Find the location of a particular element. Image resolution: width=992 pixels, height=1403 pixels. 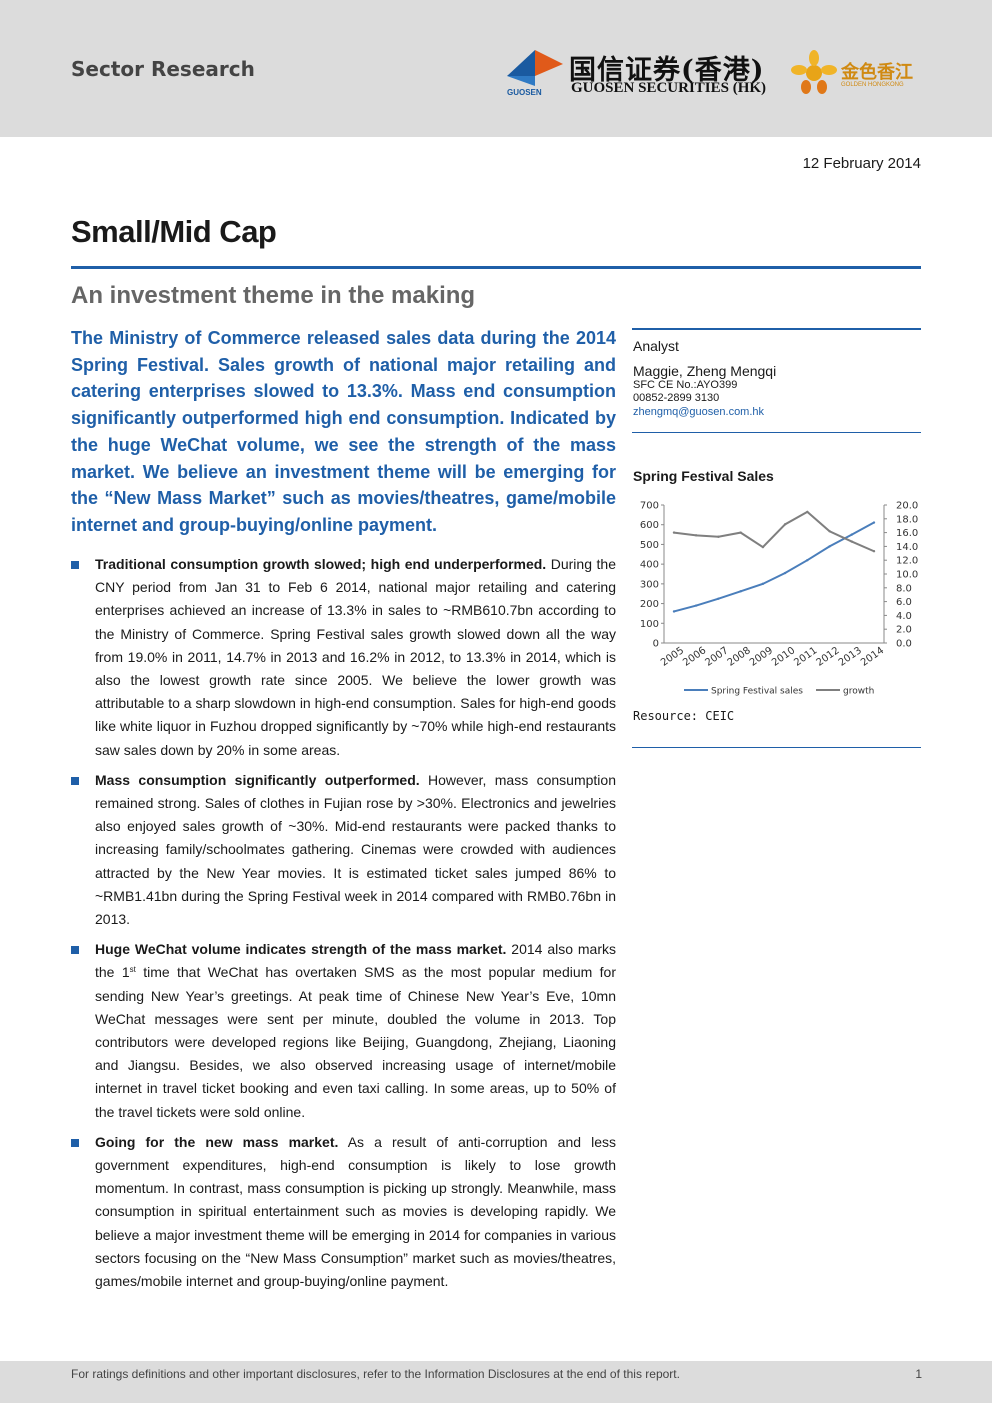

sector-label: Sector Research is located at coordinates (163, 69).